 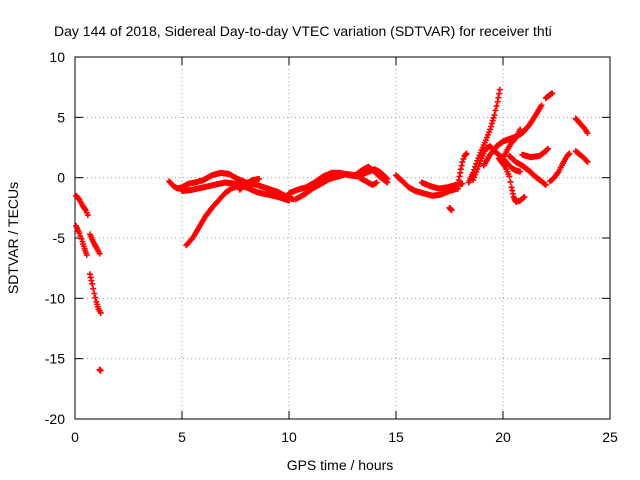 What do you see at coordinates (249, 184) in the screenshot?
I see `series-track-h` at bounding box center [249, 184].